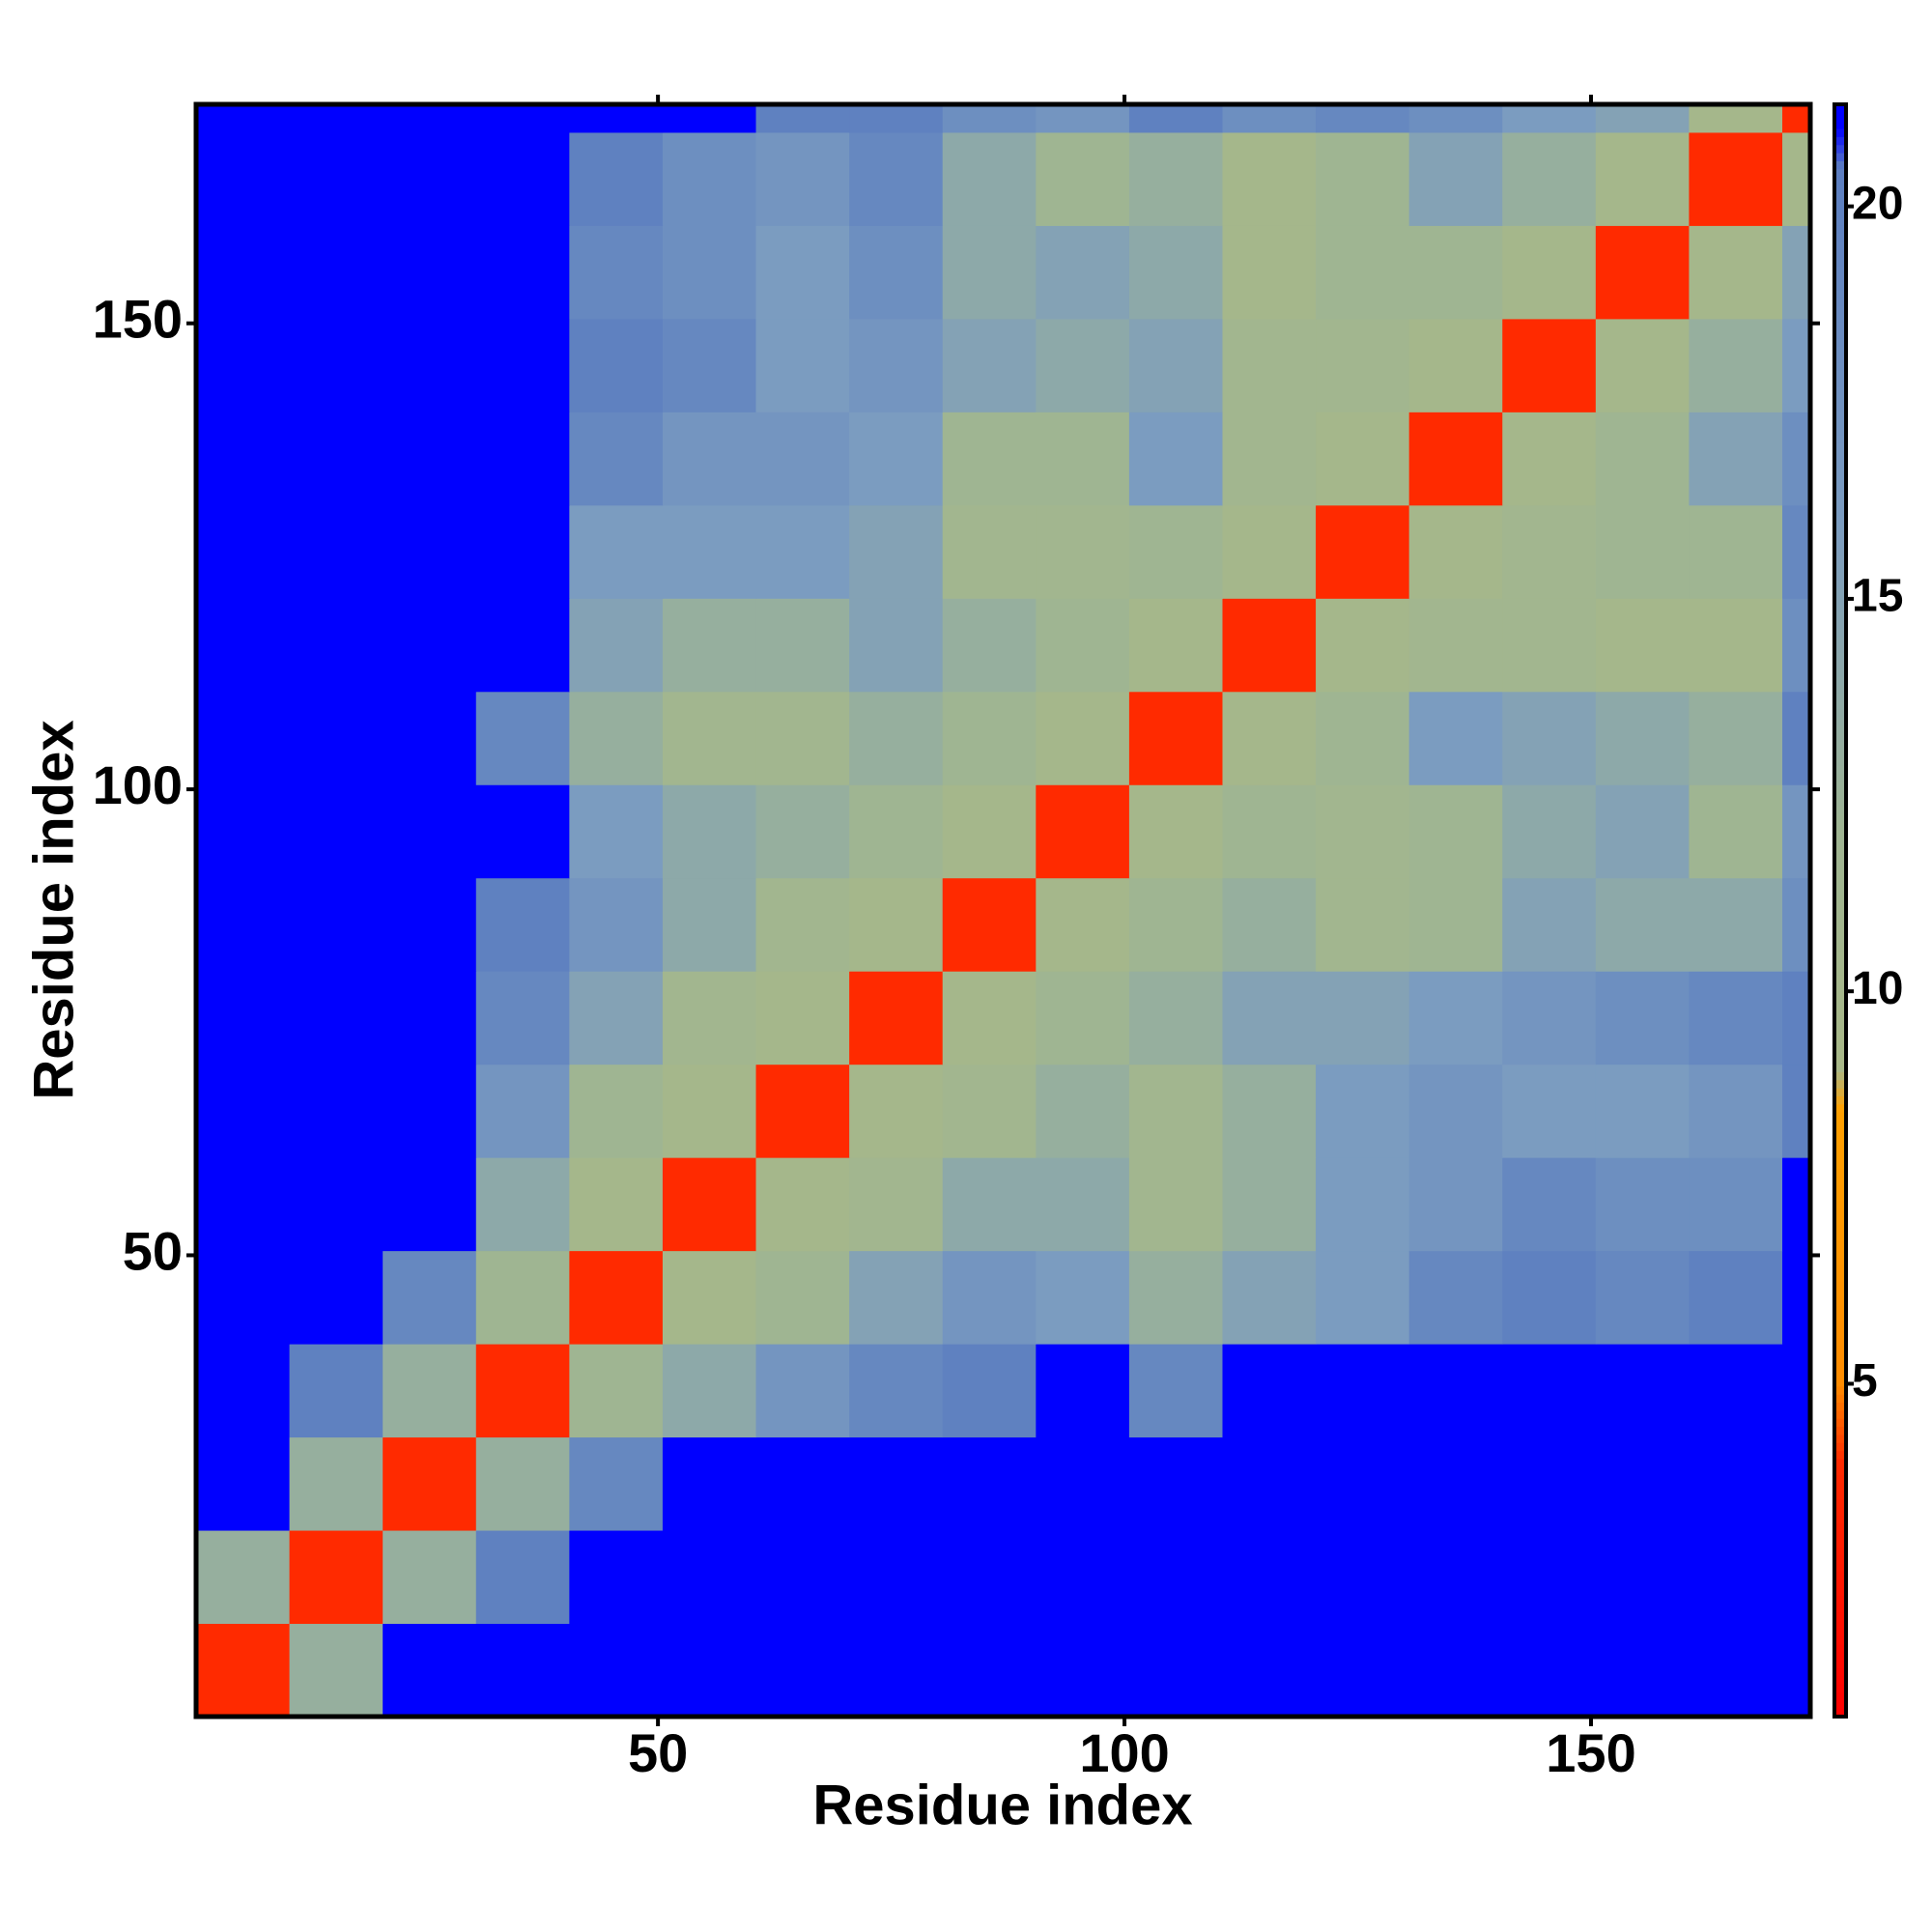 Image resolution: width=1932 pixels, height=1932 pixels. Describe the element at coordinates (1124, 1752) in the screenshot. I see `x-tick-label: 100` at that location.